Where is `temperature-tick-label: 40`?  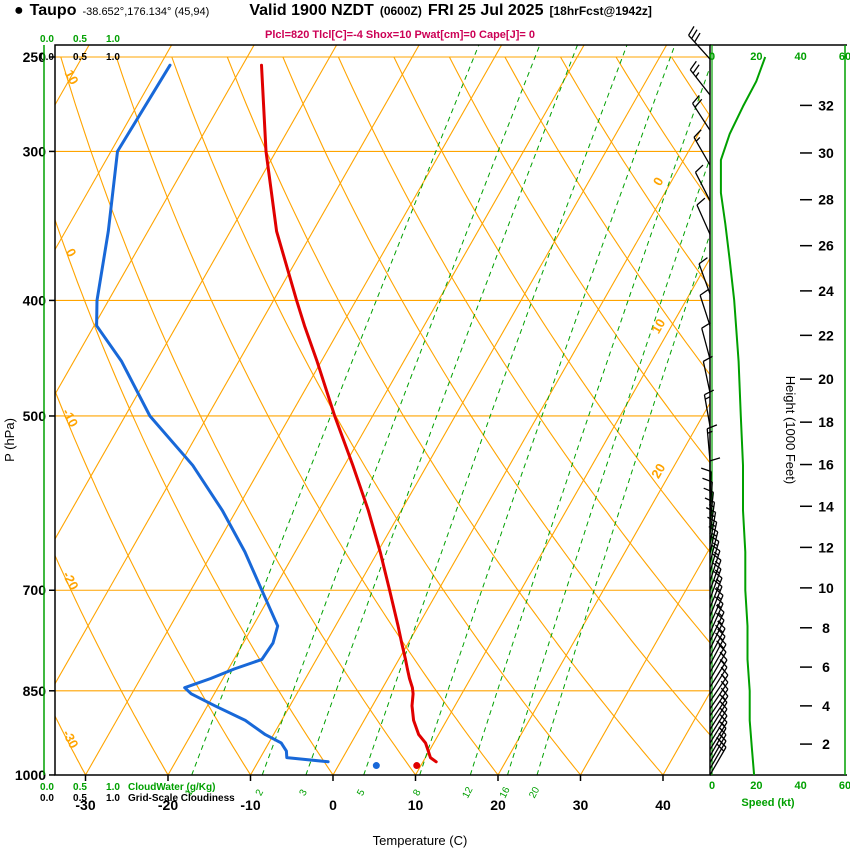
temperature-tick-label: 40 is located at coordinates (663, 805).